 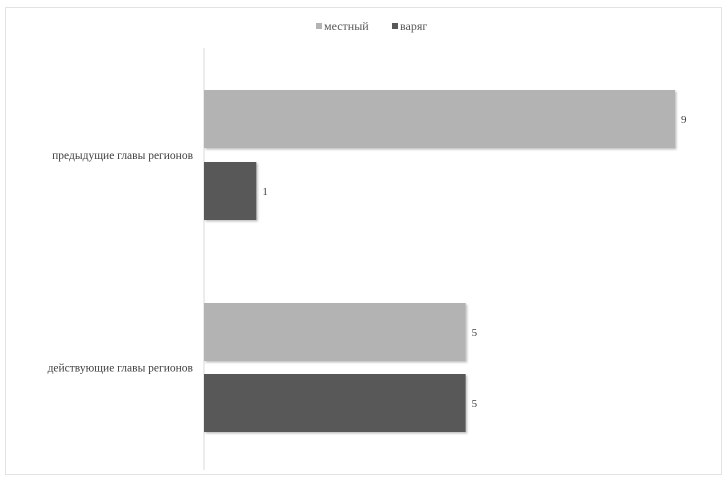 What do you see at coordinates (265, 192) in the screenshot?
I see `value-label-0-1: 1` at bounding box center [265, 192].